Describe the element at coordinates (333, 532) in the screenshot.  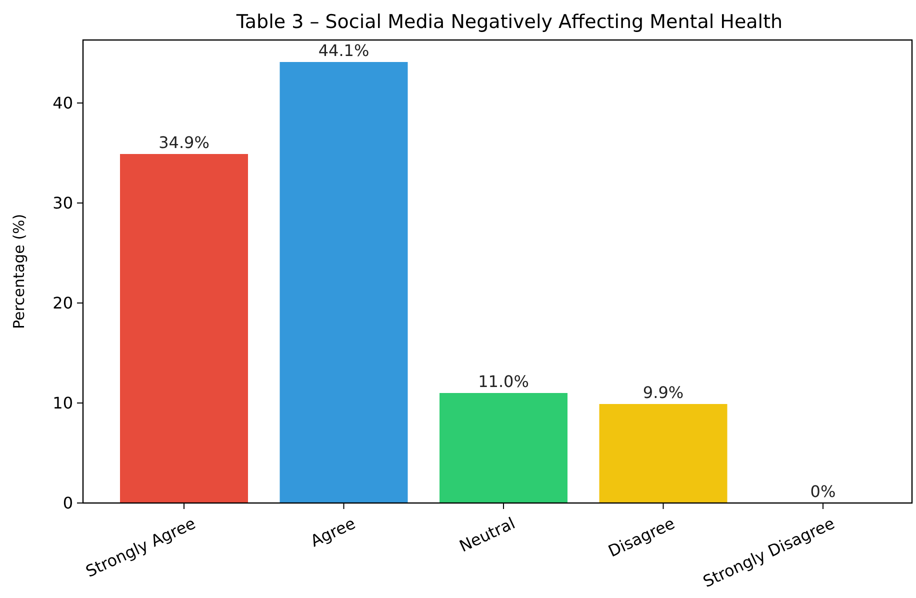
I see `x-tick-label: Agree` at that location.